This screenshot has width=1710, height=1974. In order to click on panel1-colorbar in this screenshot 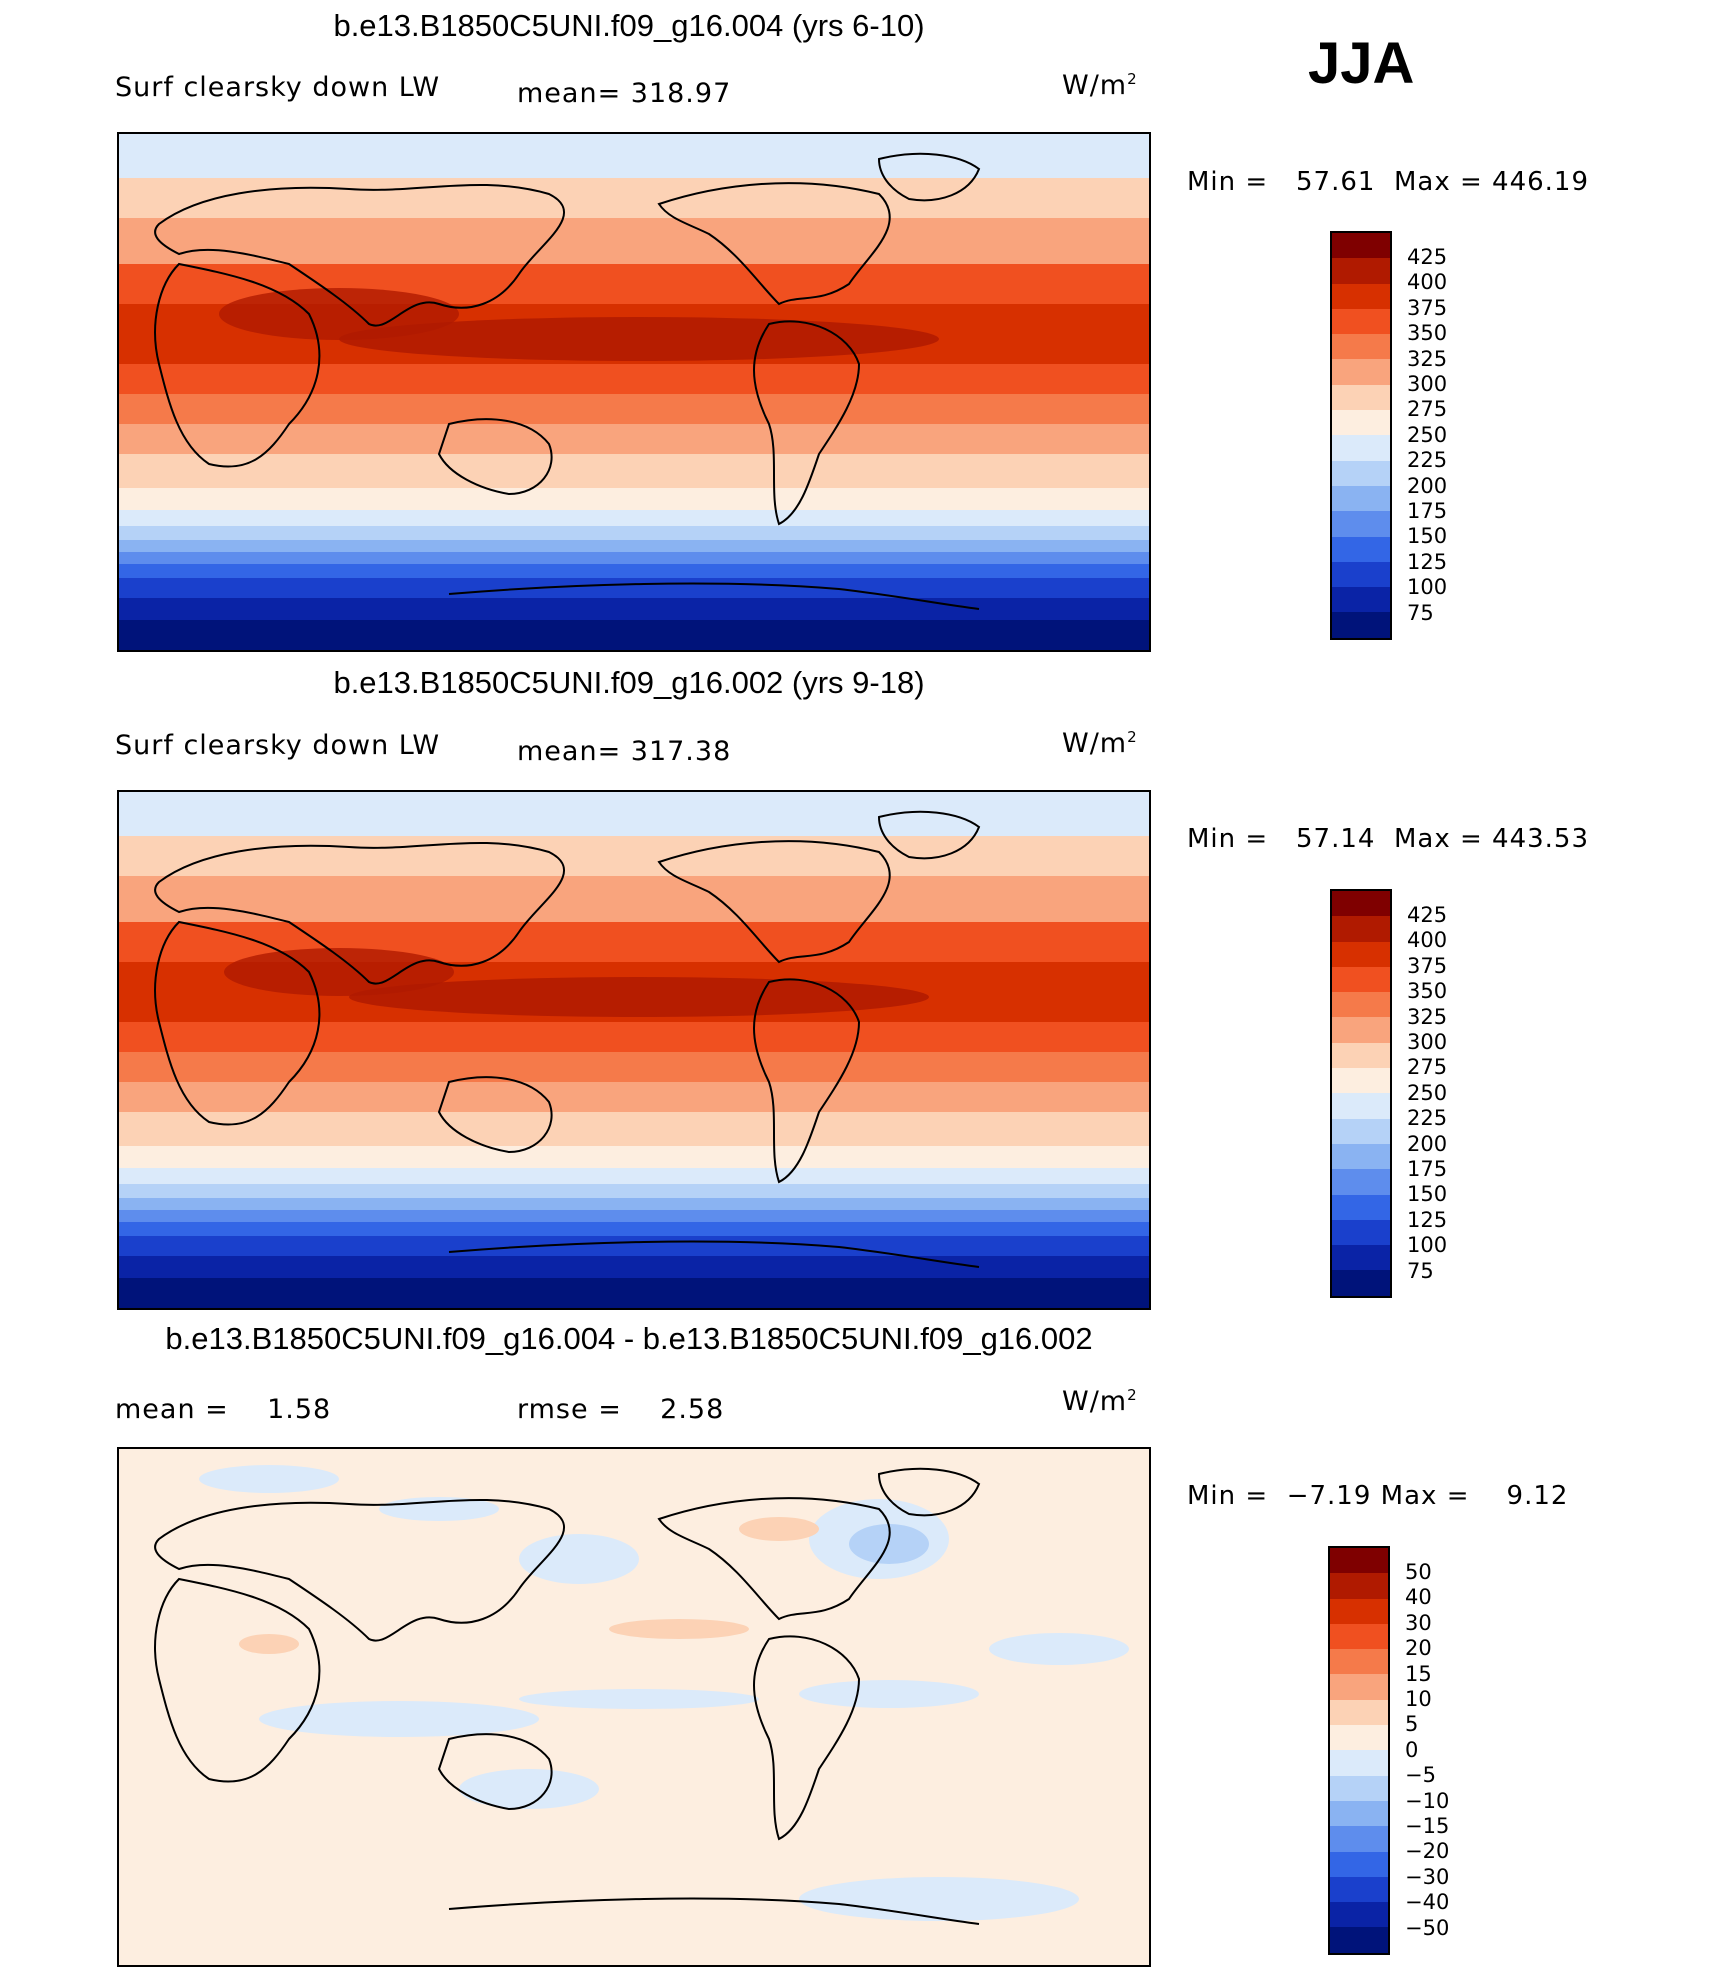, I will do `click(1361, 435)`.